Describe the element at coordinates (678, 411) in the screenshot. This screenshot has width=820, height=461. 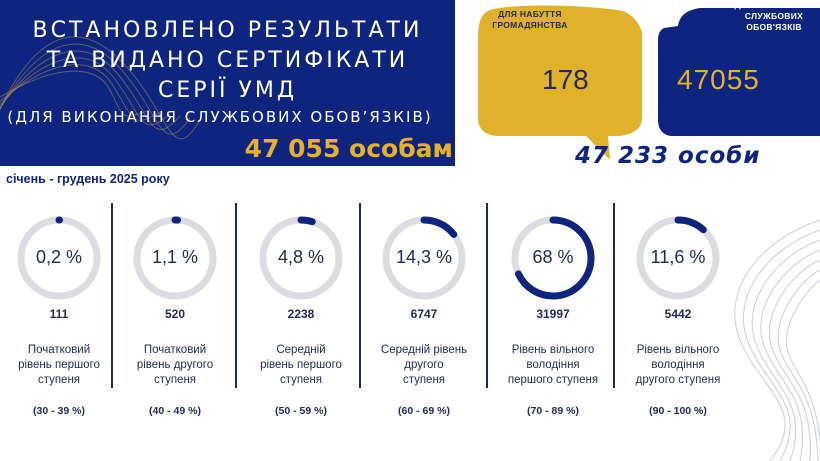
I see `score-range: (90 - 100 %)` at that location.